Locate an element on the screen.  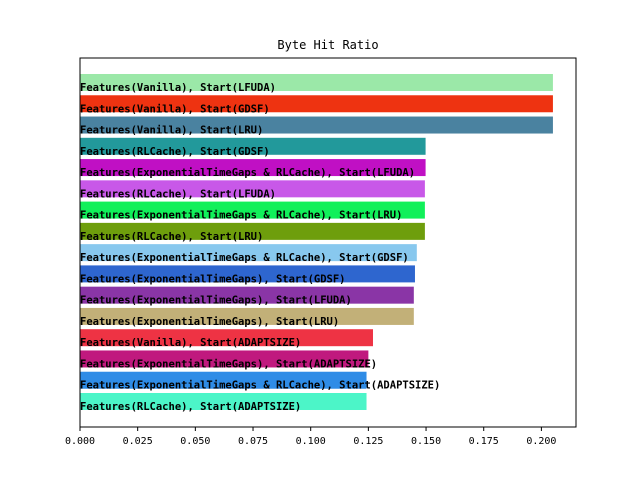
x-tick-label: 0.100 is located at coordinates (311, 441).